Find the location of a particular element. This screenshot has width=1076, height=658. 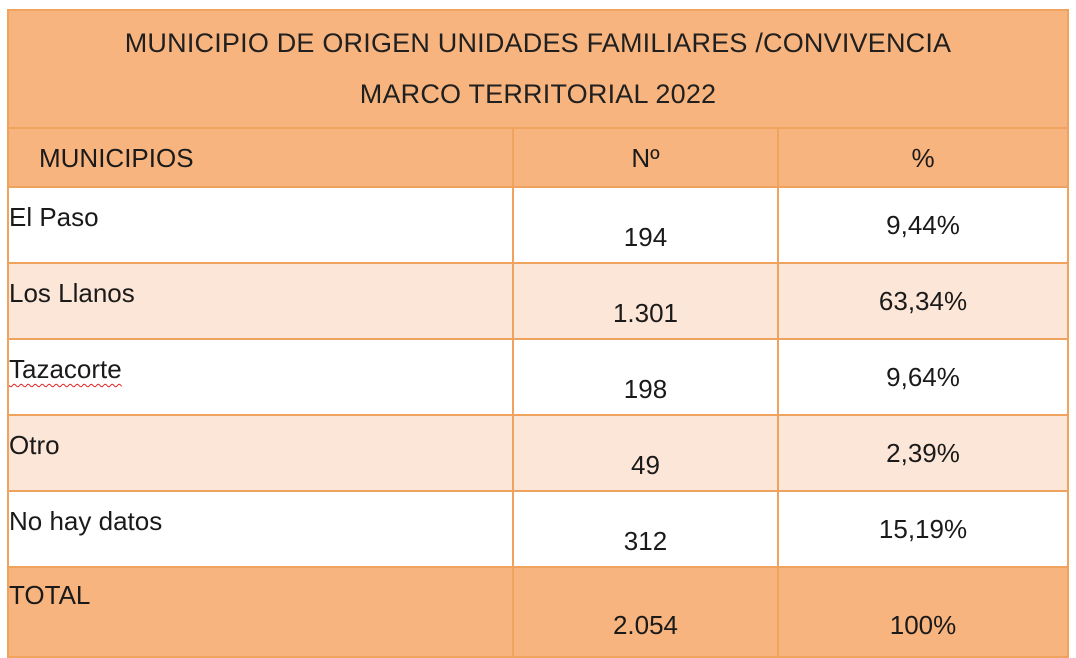

table-row: No hay datos 312 15,19% is located at coordinates (538, 529).